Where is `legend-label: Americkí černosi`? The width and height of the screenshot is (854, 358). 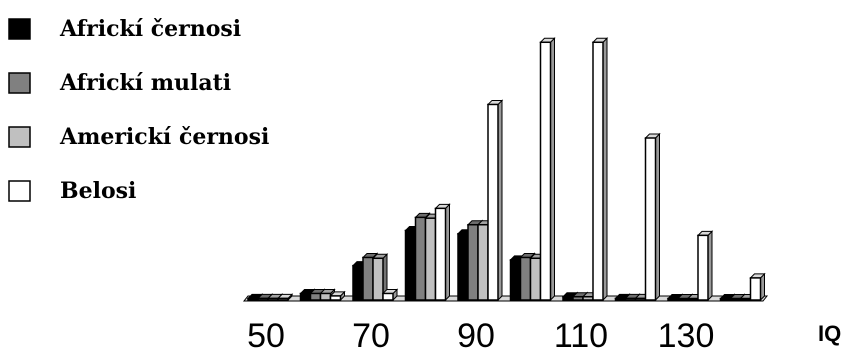 legend-label: Americkí černosi is located at coordinates (164, 137).